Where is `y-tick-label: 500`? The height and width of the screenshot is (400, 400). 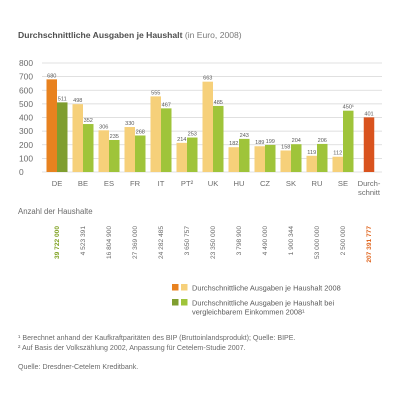
y-tick-label: 500 is located at coordinates (26, 104).